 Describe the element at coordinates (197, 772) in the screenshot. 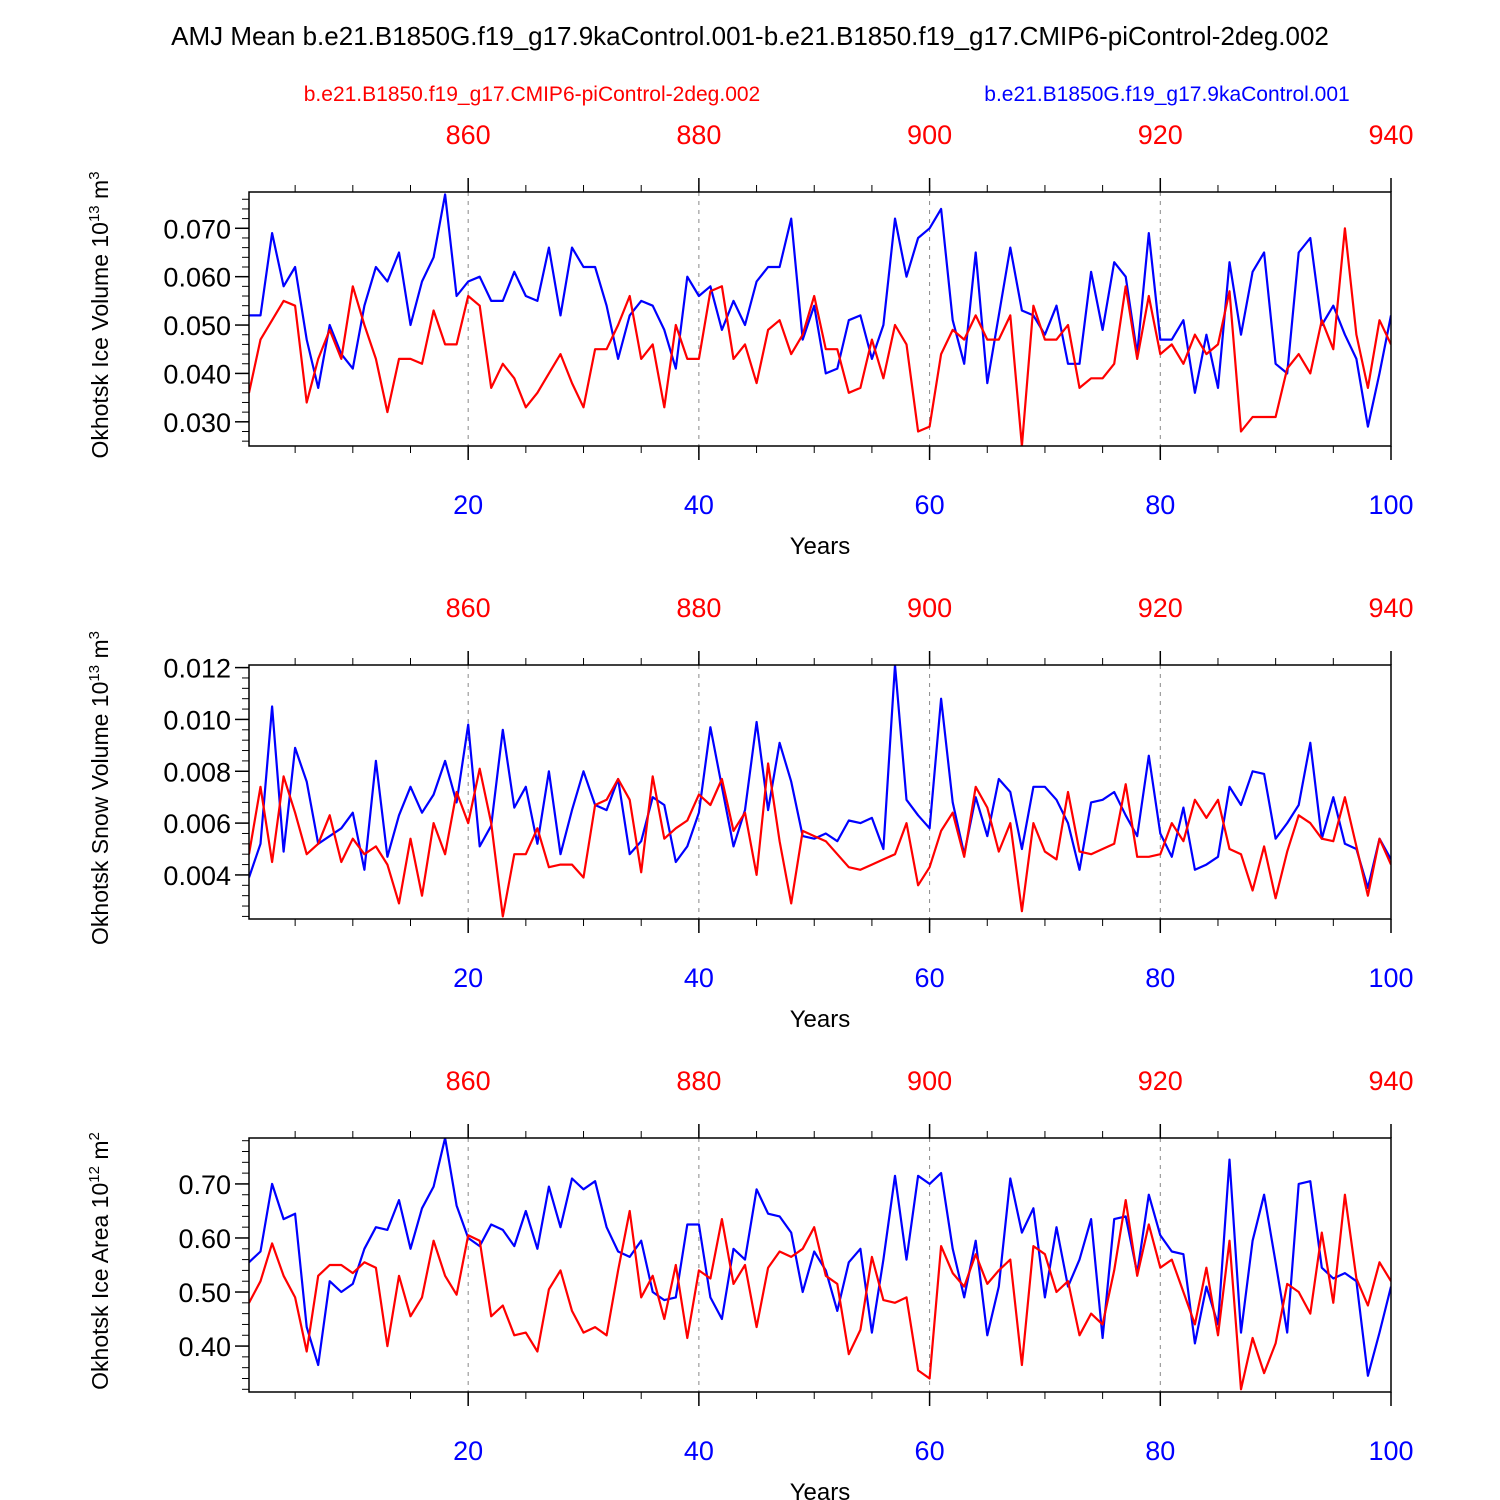

I see `y-tick-label: 0.008` at that location.